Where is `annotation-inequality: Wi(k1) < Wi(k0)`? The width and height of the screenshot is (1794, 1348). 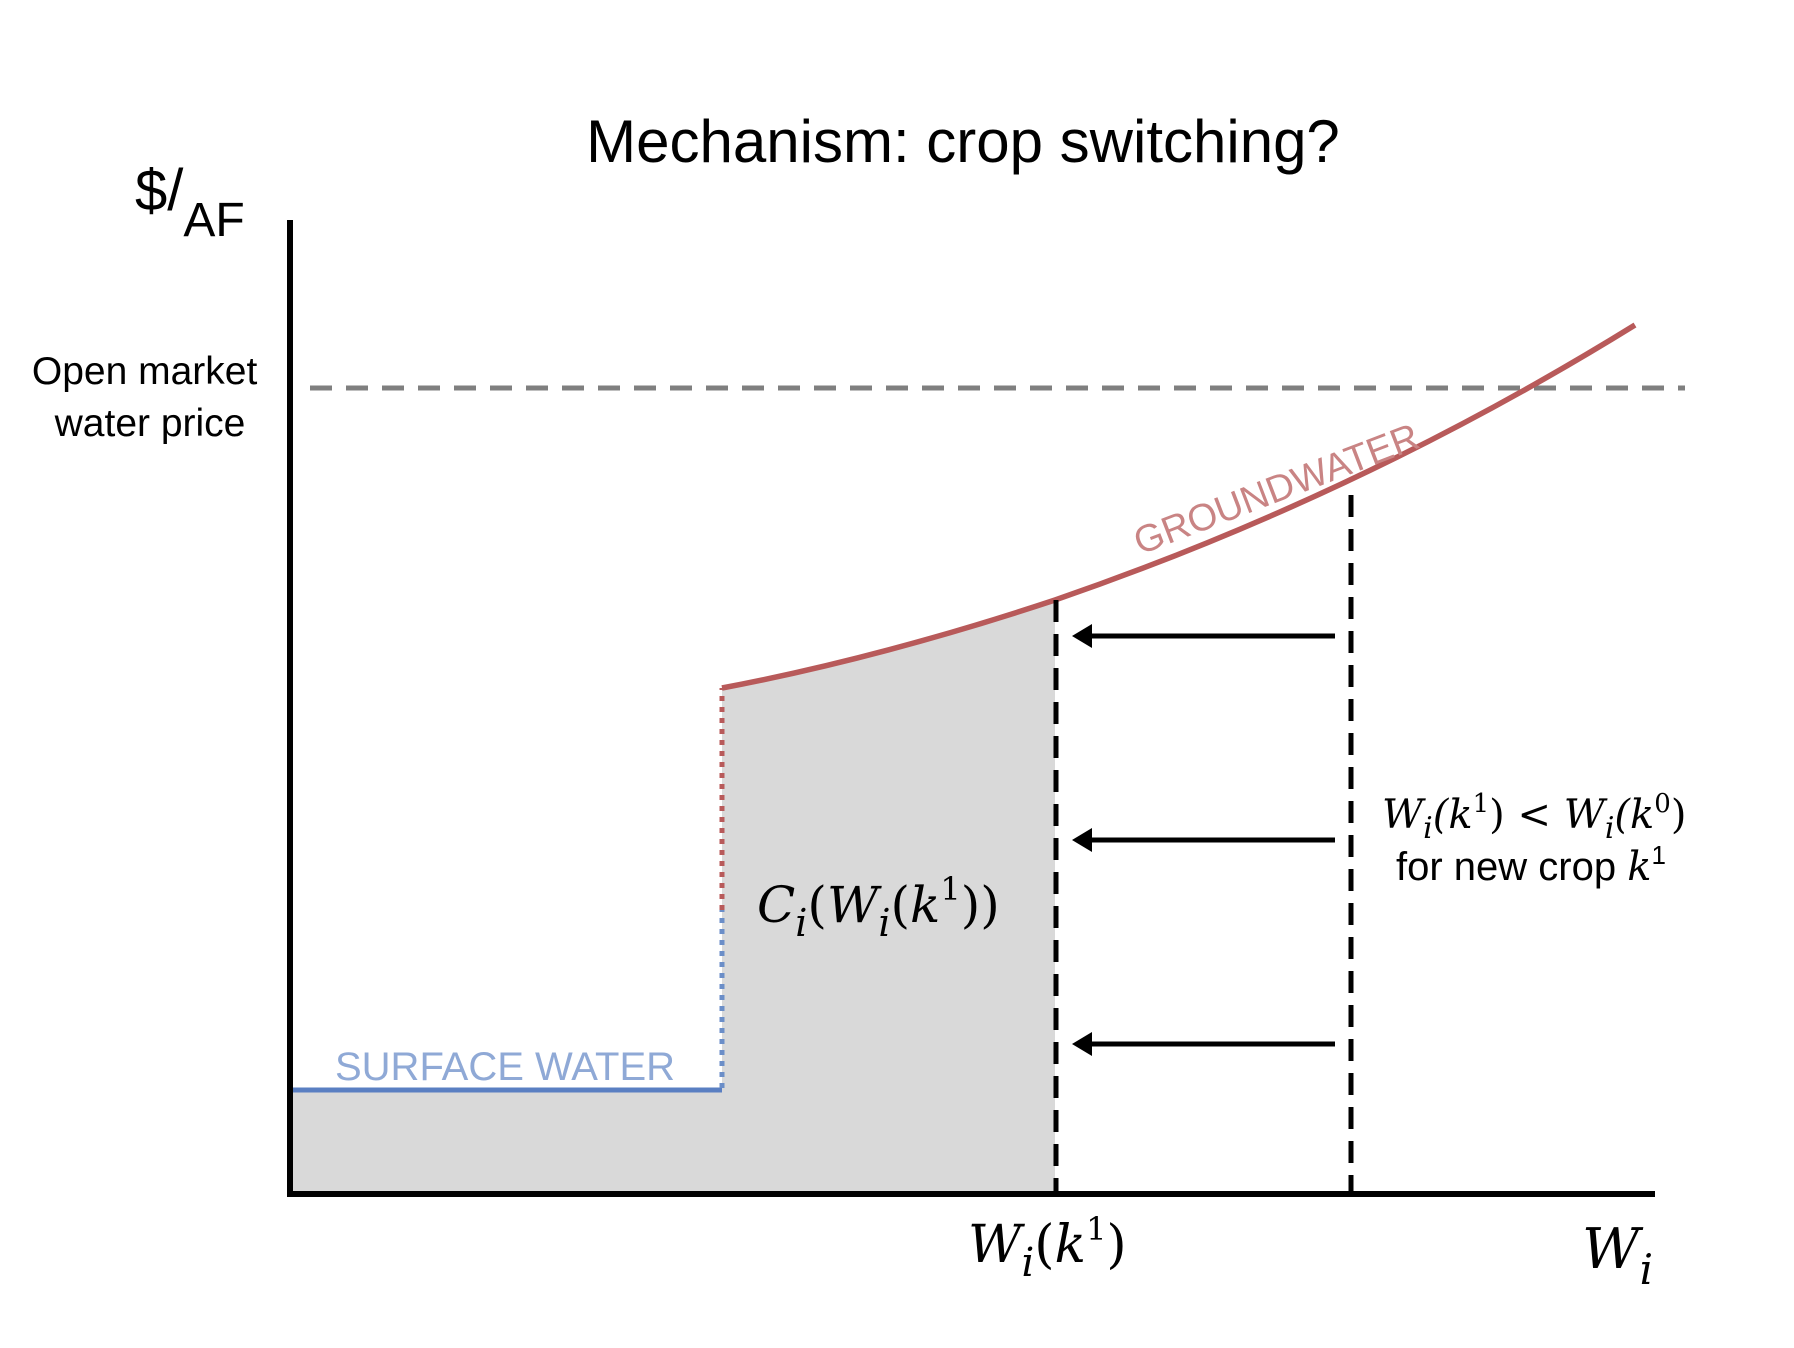
annotation-inequality: Wi(k1) < Wi(k0) is located at coordinates (1534, 817).